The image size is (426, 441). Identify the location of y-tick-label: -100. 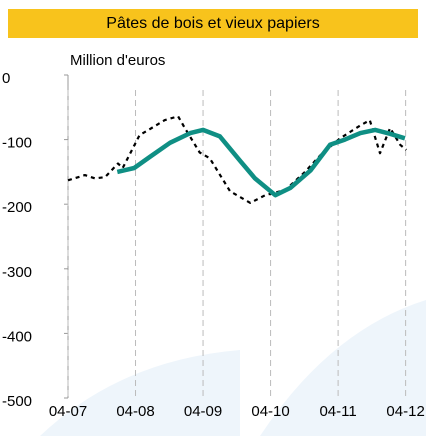
(17, 143).